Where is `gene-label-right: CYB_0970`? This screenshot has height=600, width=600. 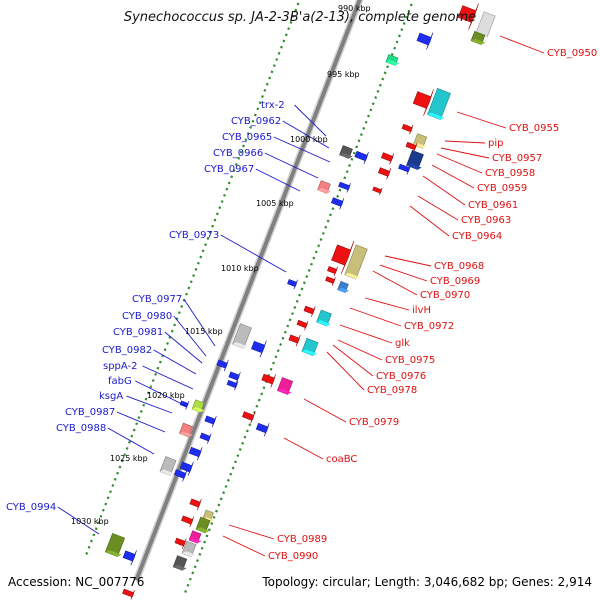 gene-label-right: CYB_0970 is located at coordinates (445, 295).